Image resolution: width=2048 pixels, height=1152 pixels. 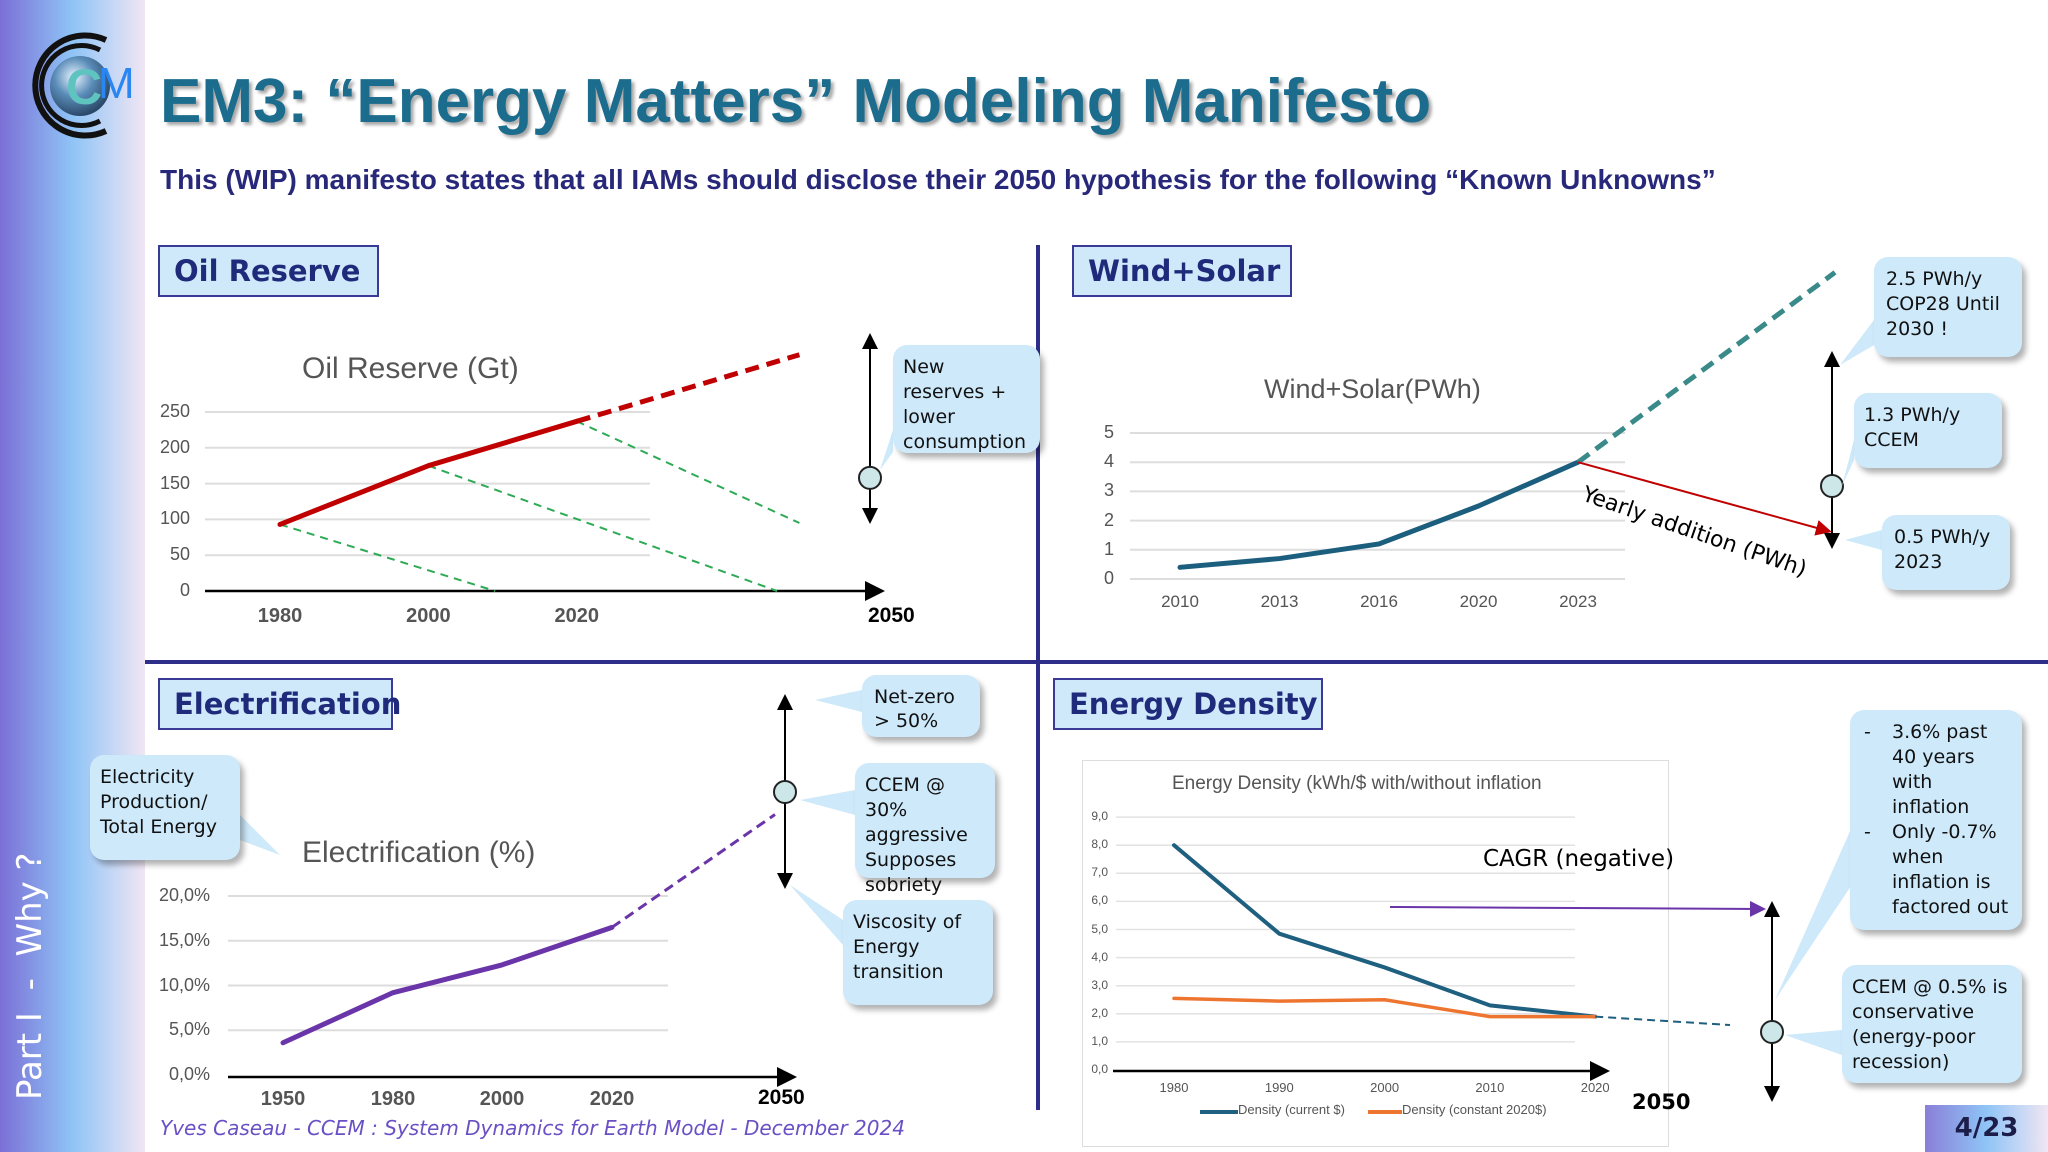 What do you see at coordinates (165, 807) in the screenshot?
I see `callout-electricity-share: Electricity Production/ Total Energy` at bounding box center [165, 807].